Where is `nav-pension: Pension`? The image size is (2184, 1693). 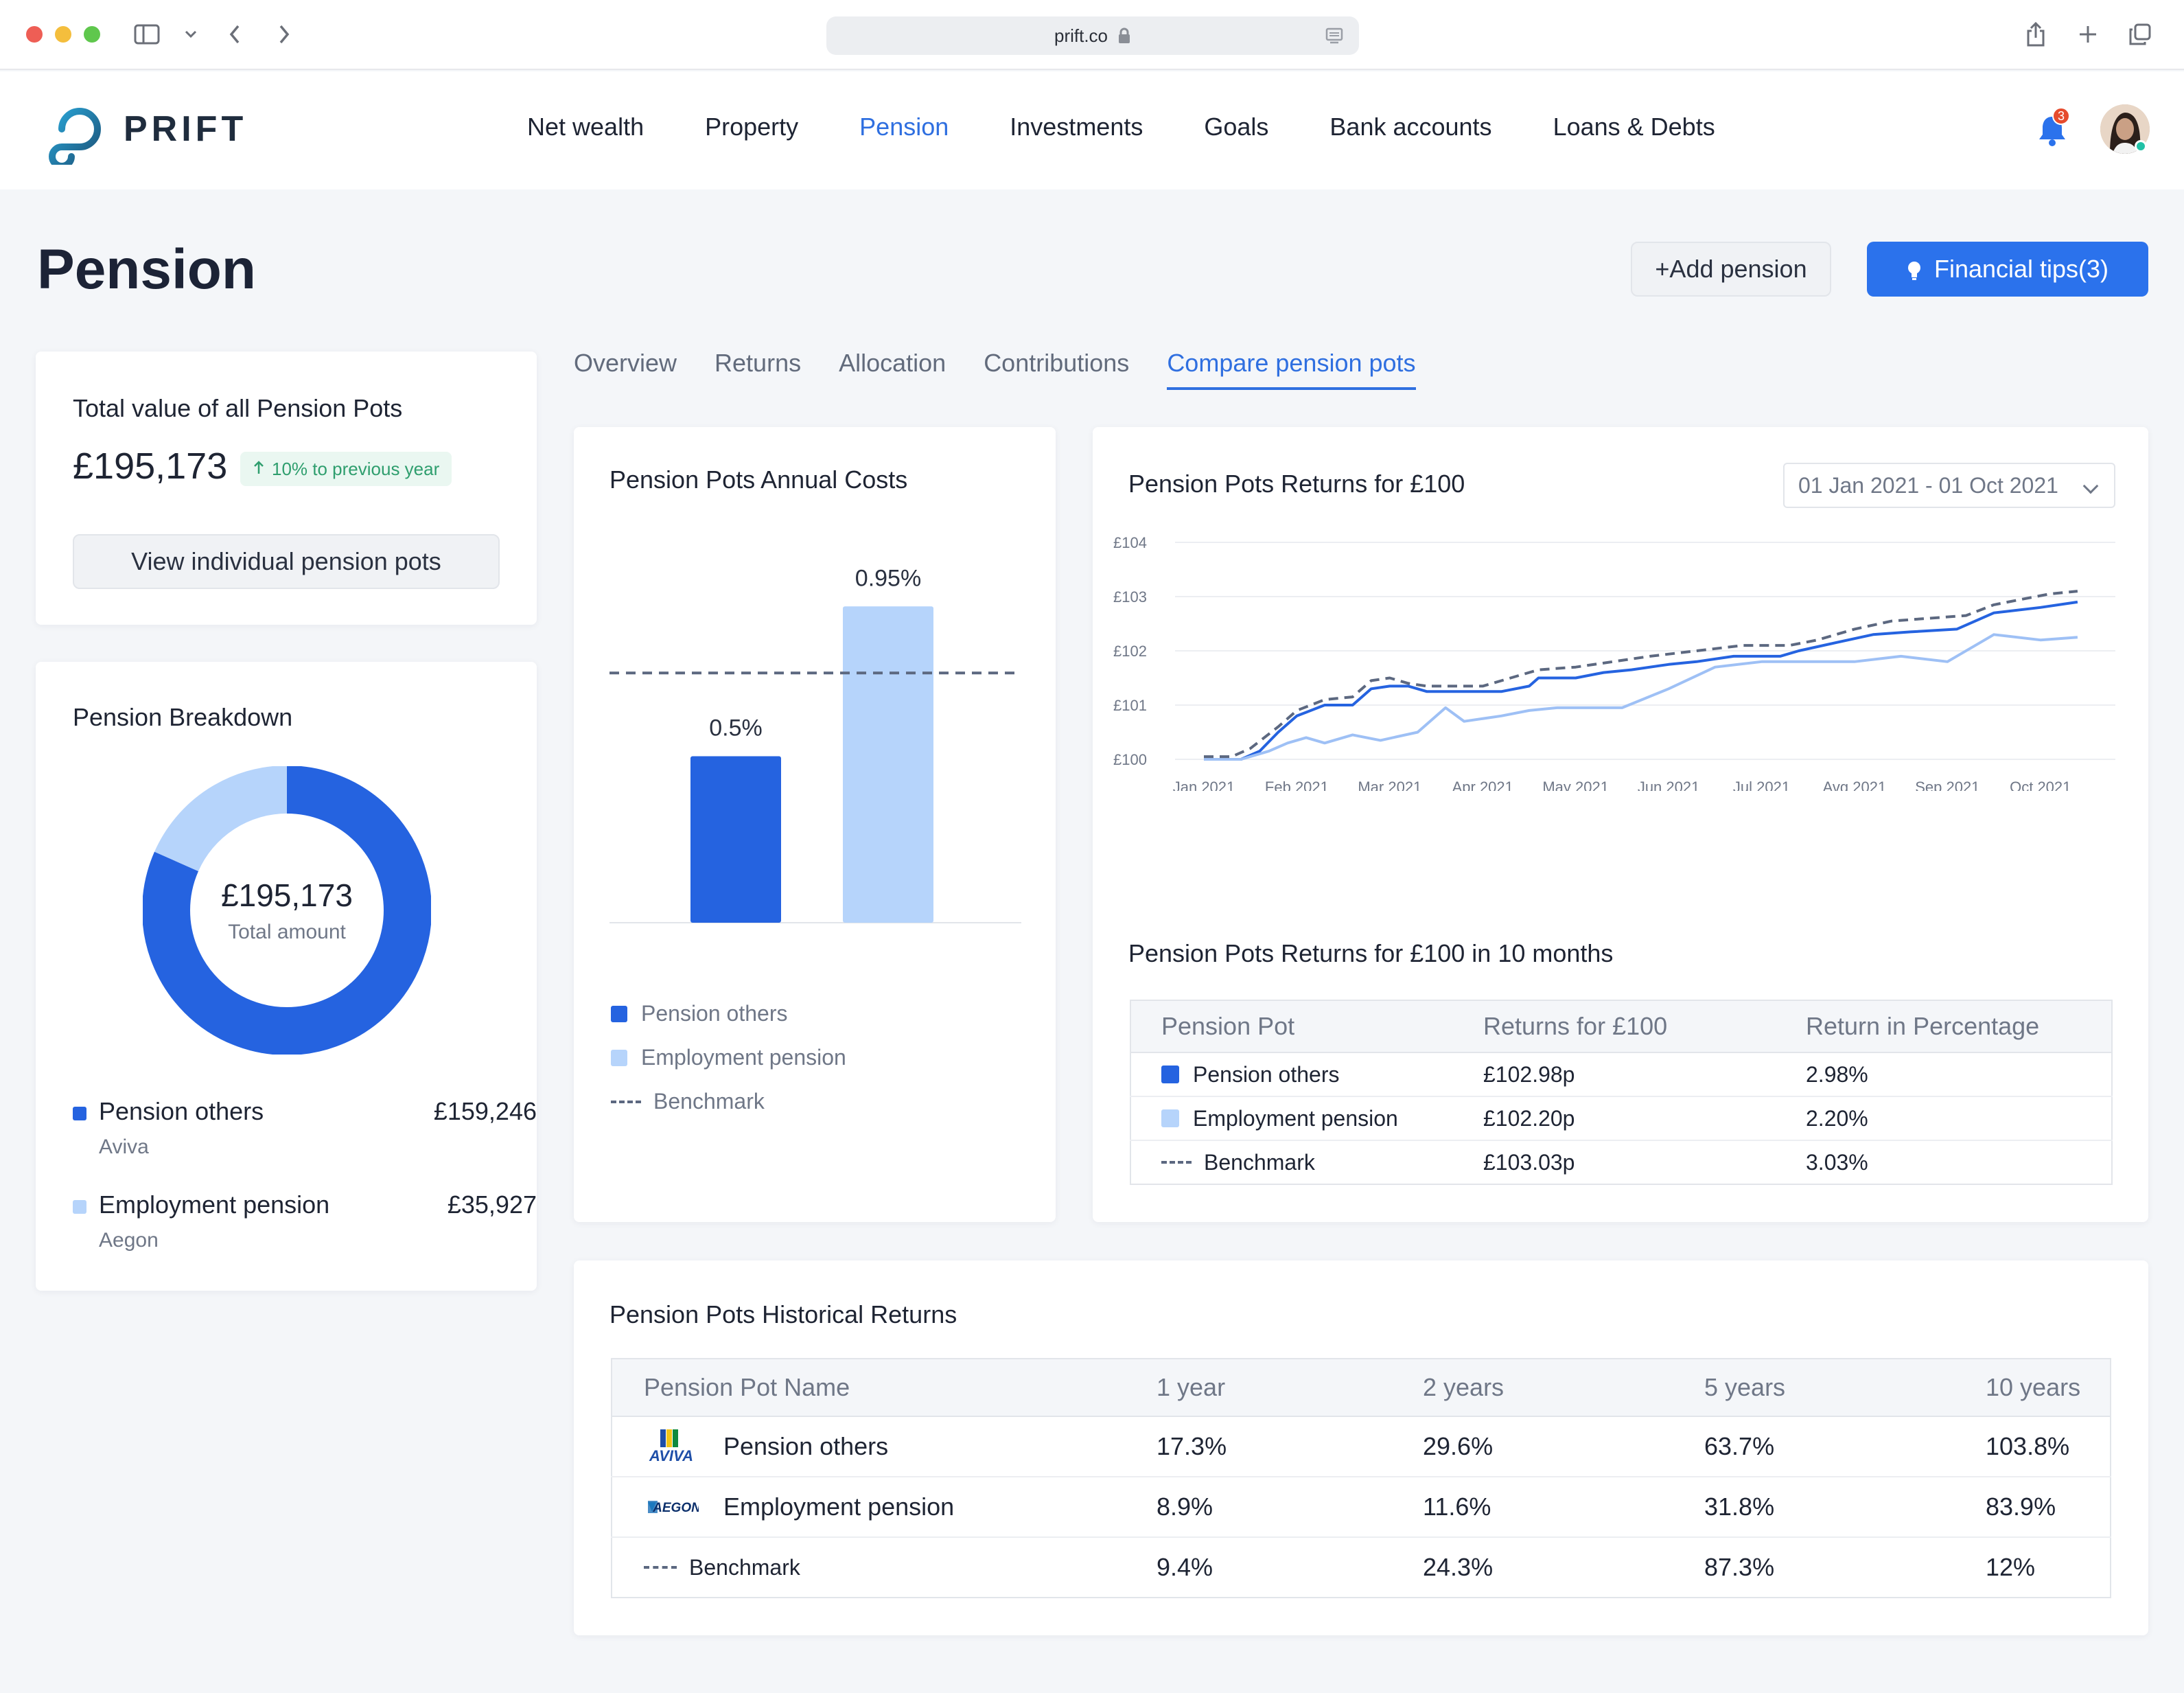 nav-pension: Pension is located at coordinates (904, 127).